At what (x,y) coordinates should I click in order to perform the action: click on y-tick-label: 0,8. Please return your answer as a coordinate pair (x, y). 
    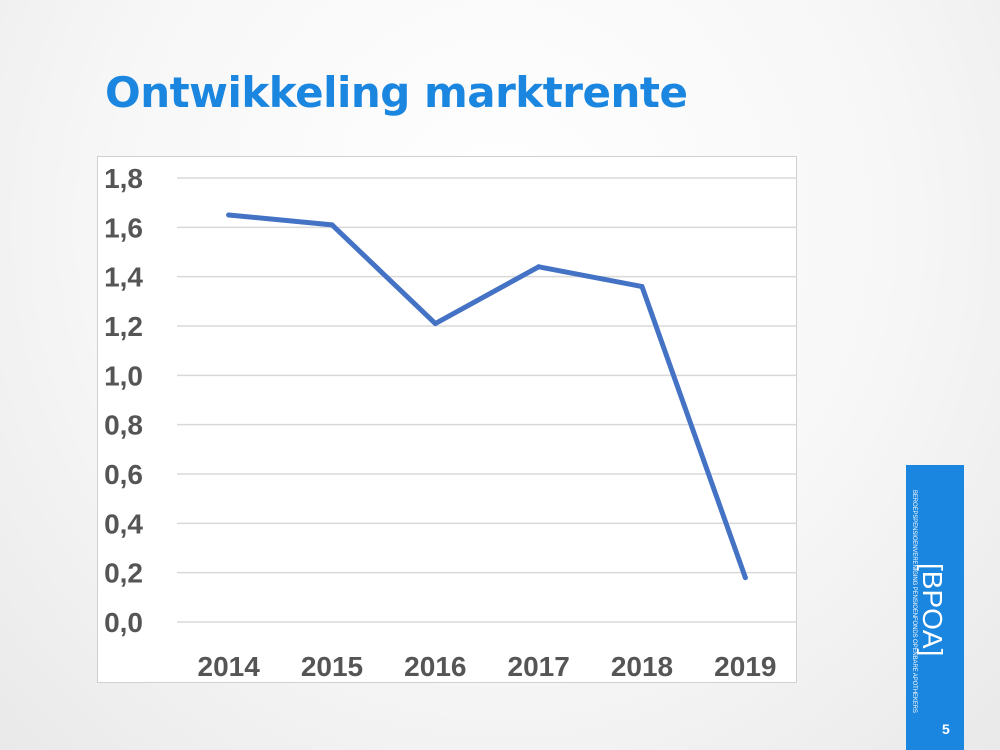
    Looking at the image, I should click on (123, 425).